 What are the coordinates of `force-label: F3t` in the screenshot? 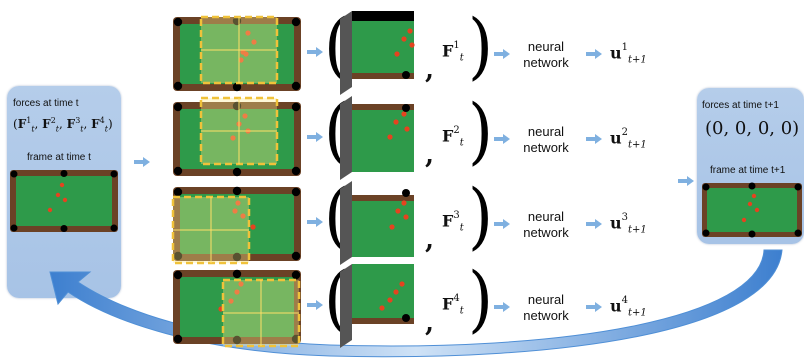 It's located at (453, 222).